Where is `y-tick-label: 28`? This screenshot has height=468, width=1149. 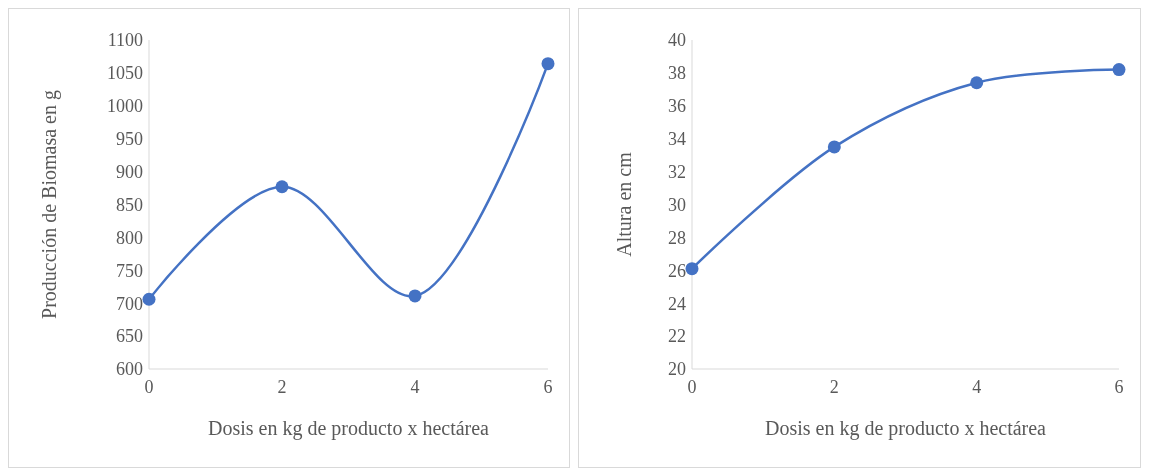
y-tick-label: 28 is located at coordinates (677, 237).